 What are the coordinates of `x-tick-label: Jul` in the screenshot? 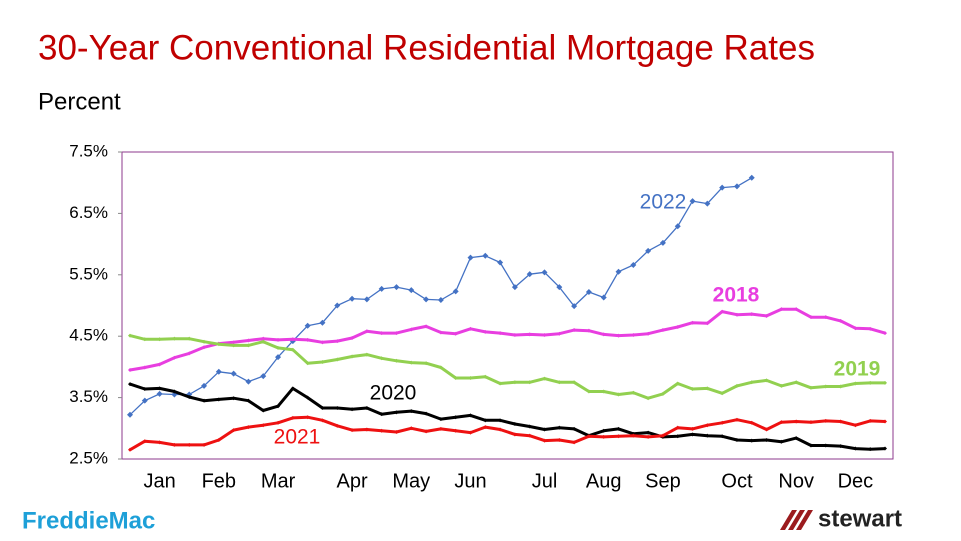 It's located at (545, 481).